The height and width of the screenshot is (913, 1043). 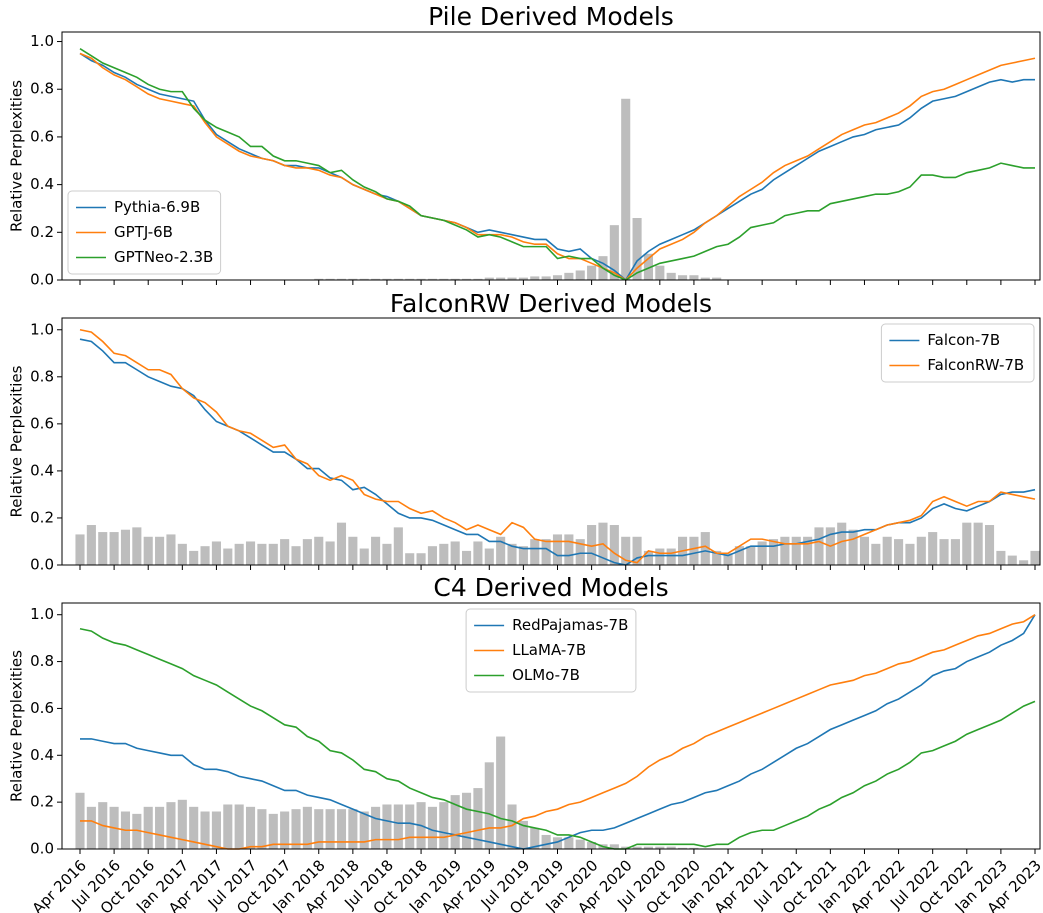 What do you see at coordinates (551, 303) in the screenshot?
I see `chart-title: FalconRW Derived Models` at bounding box center [551, 303].